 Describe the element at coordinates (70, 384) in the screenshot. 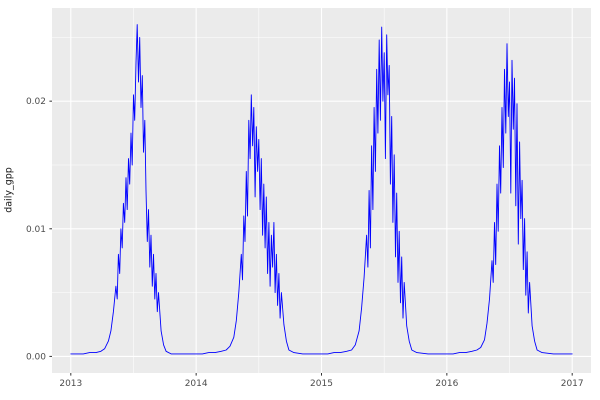

I see `x-tick-label: 2013` at that location.